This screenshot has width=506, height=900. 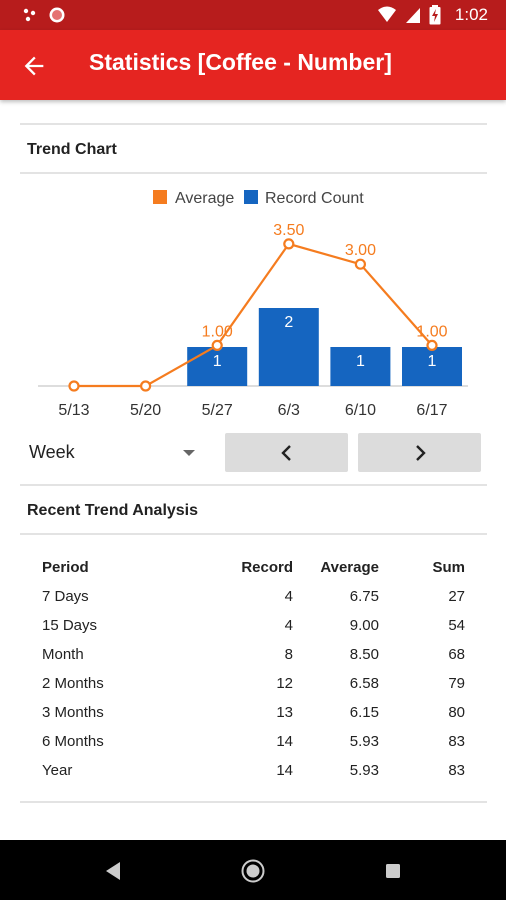 What do you see at coordinates (70, 625) in the screenshot?
I see `cell-period: 15 Days` at bounding box center [70, 625].